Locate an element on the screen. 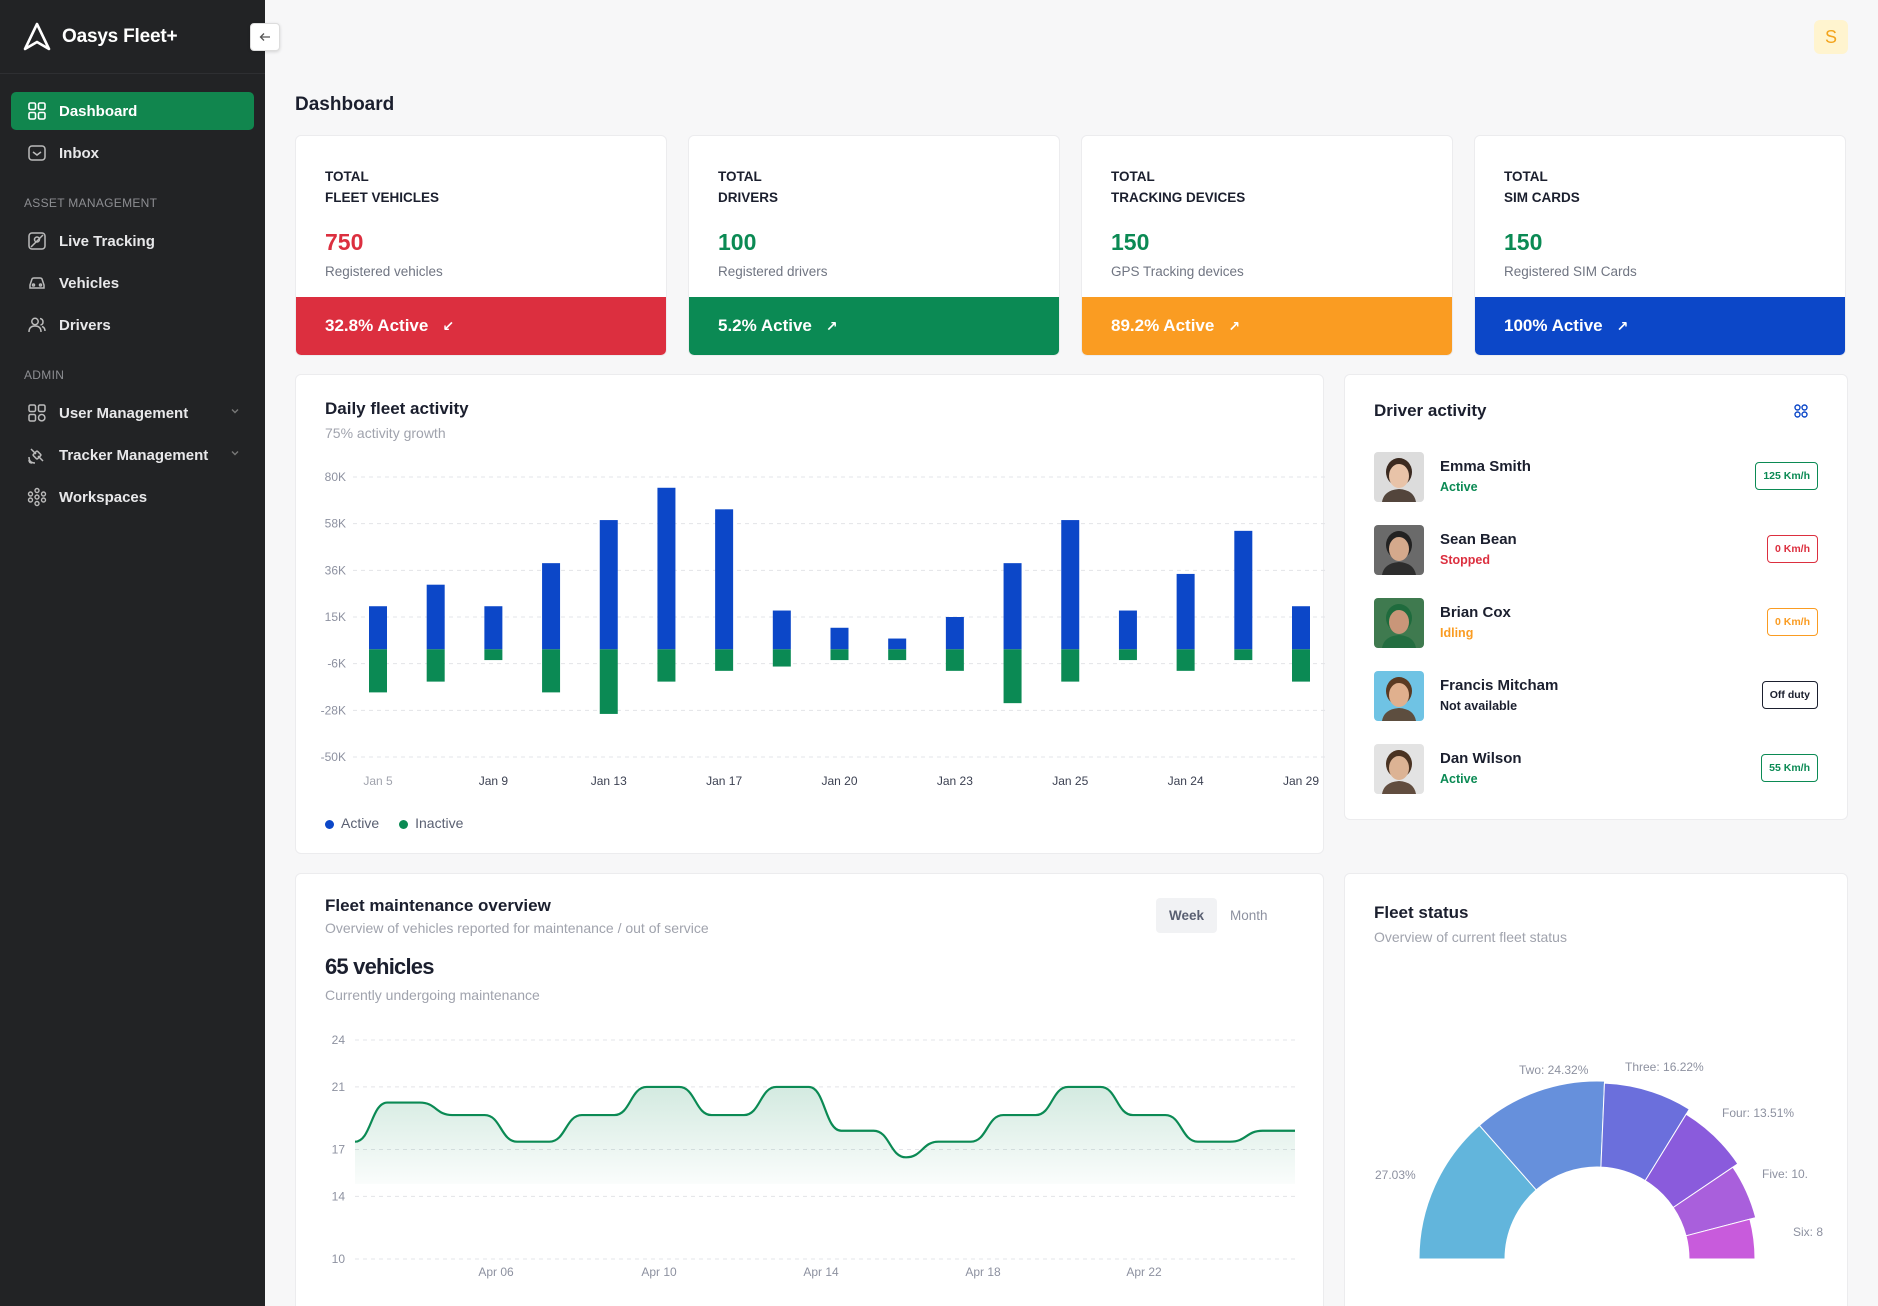 Image resolution: width=1878 pixels, height=1306 pixels. x-tick-label: Apr 22 is located at coordinates (1144, 1272).